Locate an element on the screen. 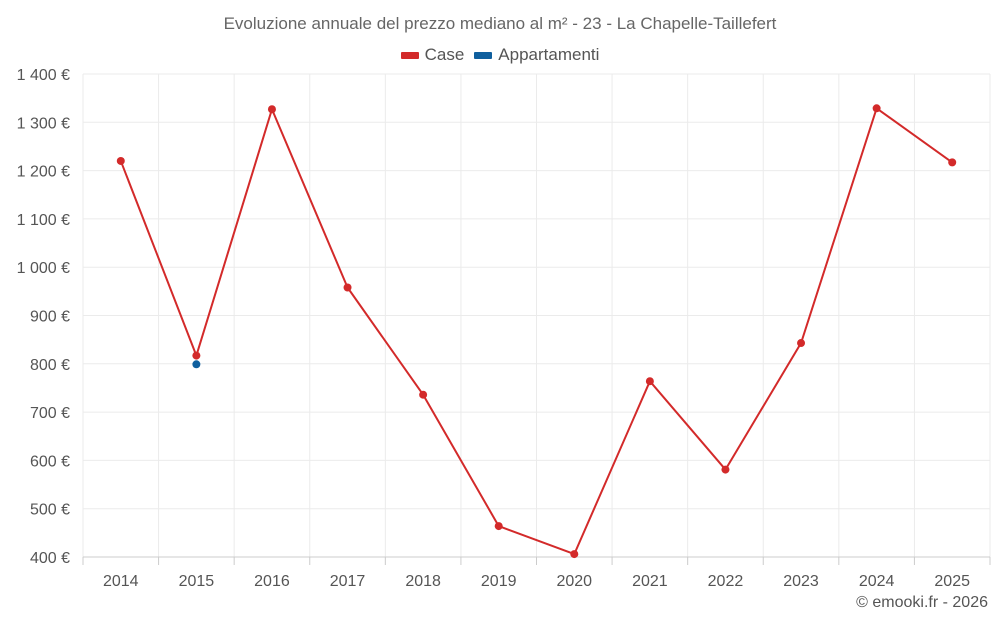 This screenshot has height=625, width=1000. data-point-case-2014 is located at coordinates (120, 160).